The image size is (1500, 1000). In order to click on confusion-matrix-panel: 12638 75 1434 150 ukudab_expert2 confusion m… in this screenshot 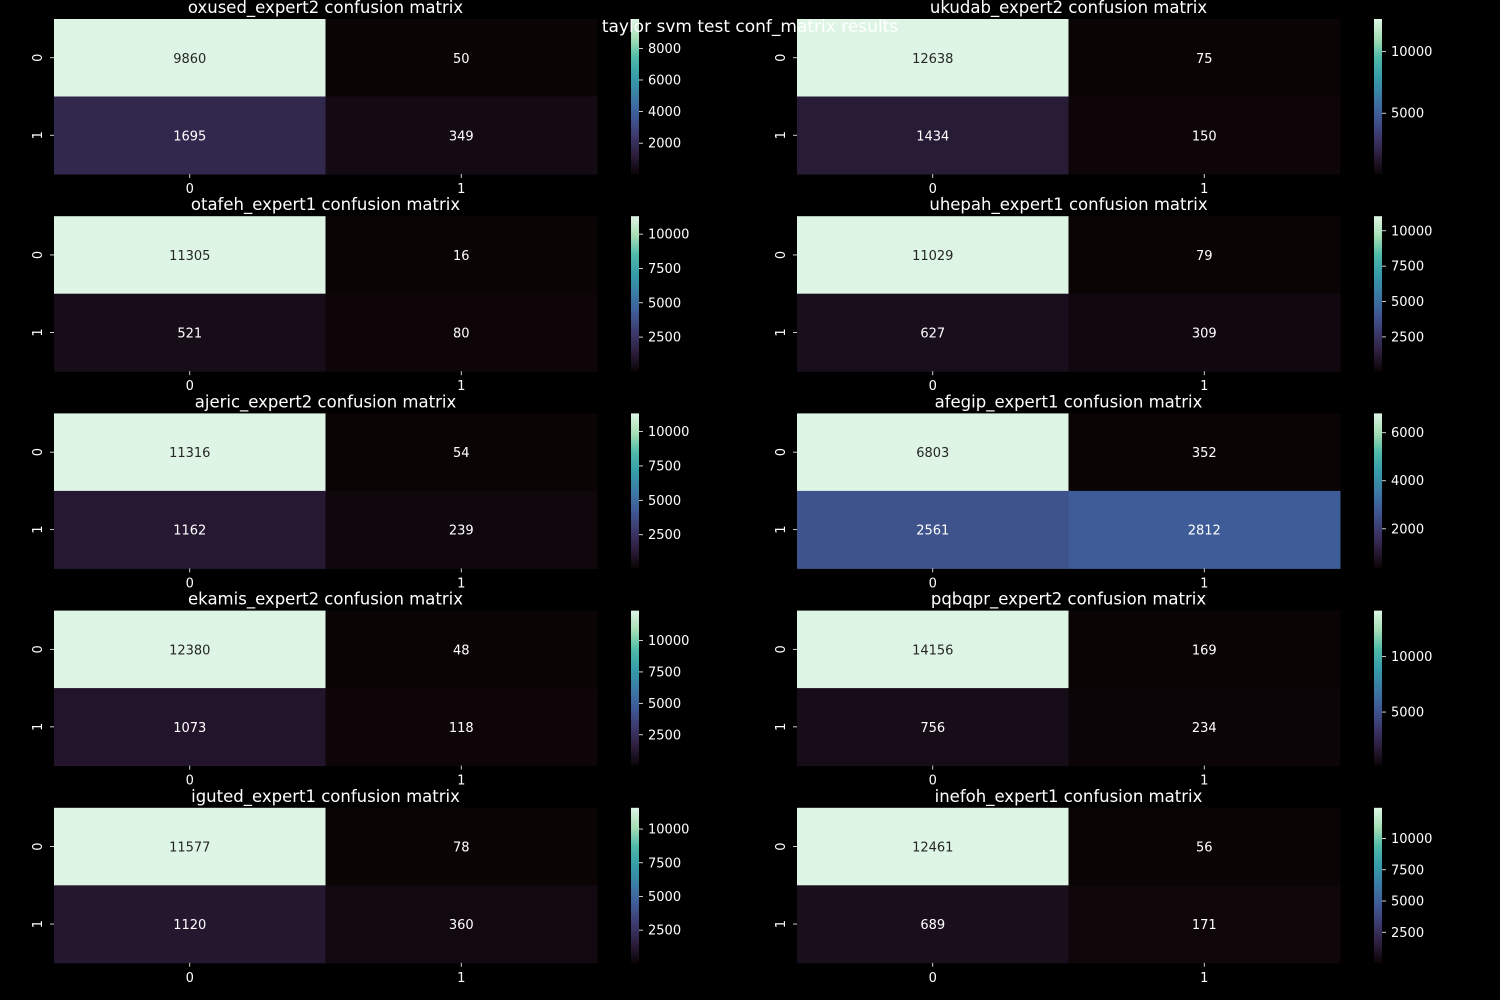, I will do `click(1103, 98)`.